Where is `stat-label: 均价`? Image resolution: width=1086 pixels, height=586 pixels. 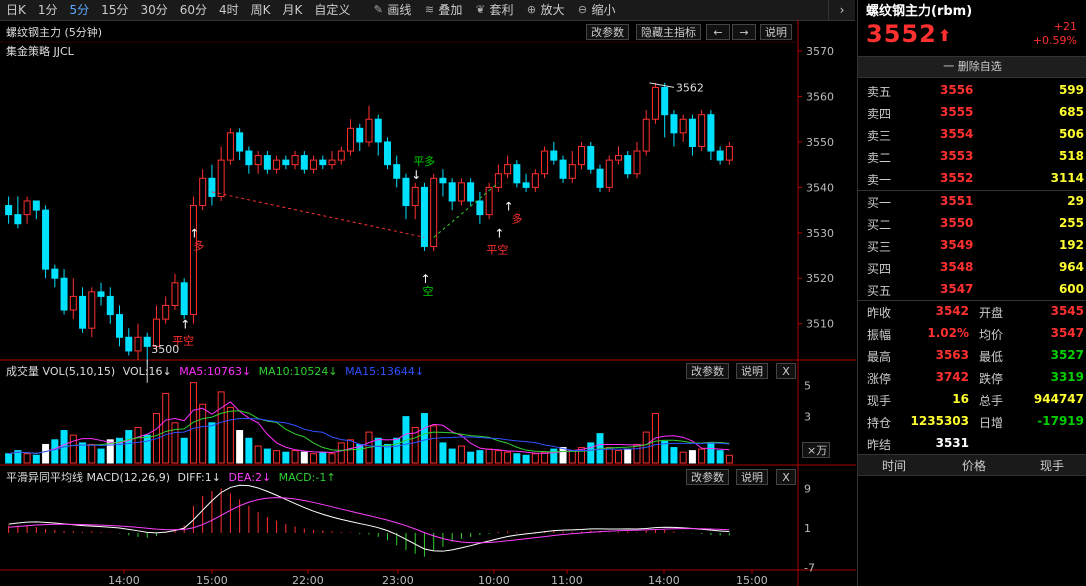
stat-label: 均价 is located at coordinates (991, 335).